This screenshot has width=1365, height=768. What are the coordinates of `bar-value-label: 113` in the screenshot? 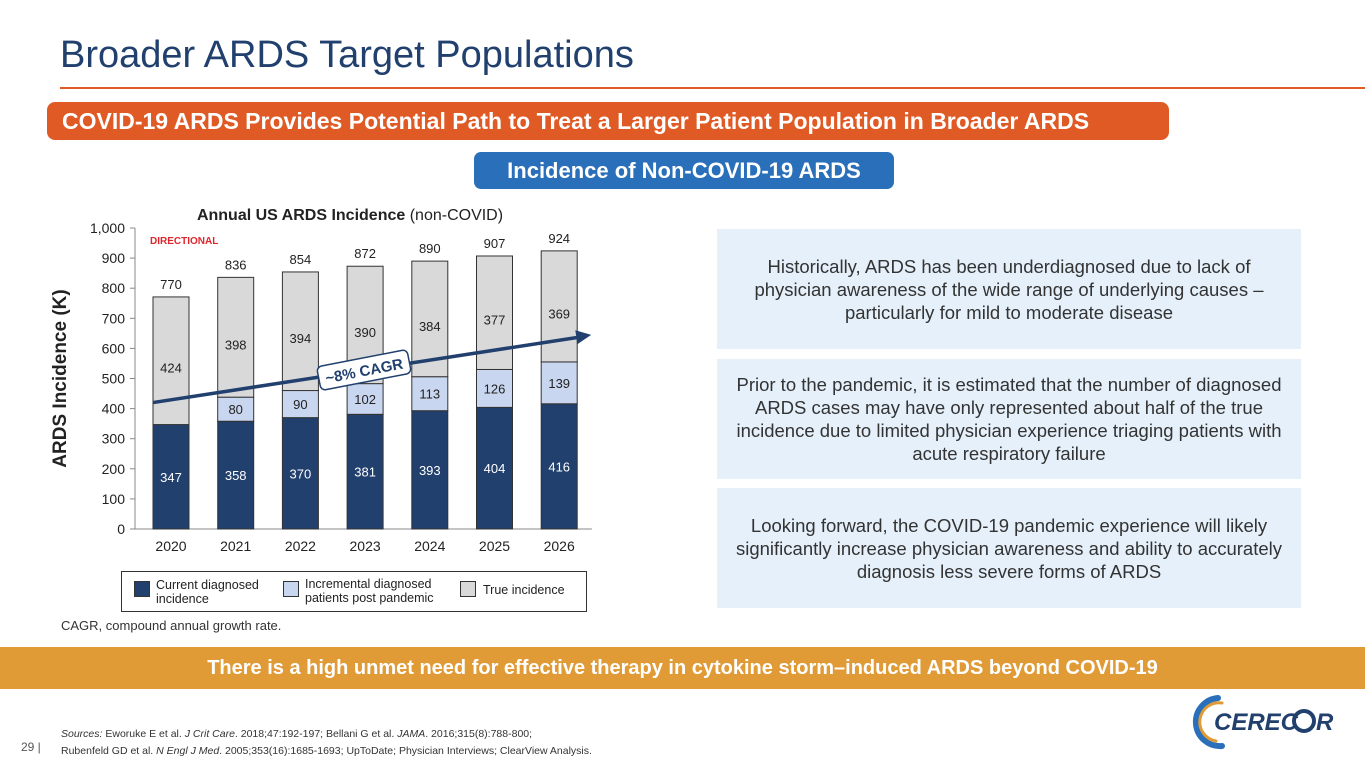 It's located at (429, 394).